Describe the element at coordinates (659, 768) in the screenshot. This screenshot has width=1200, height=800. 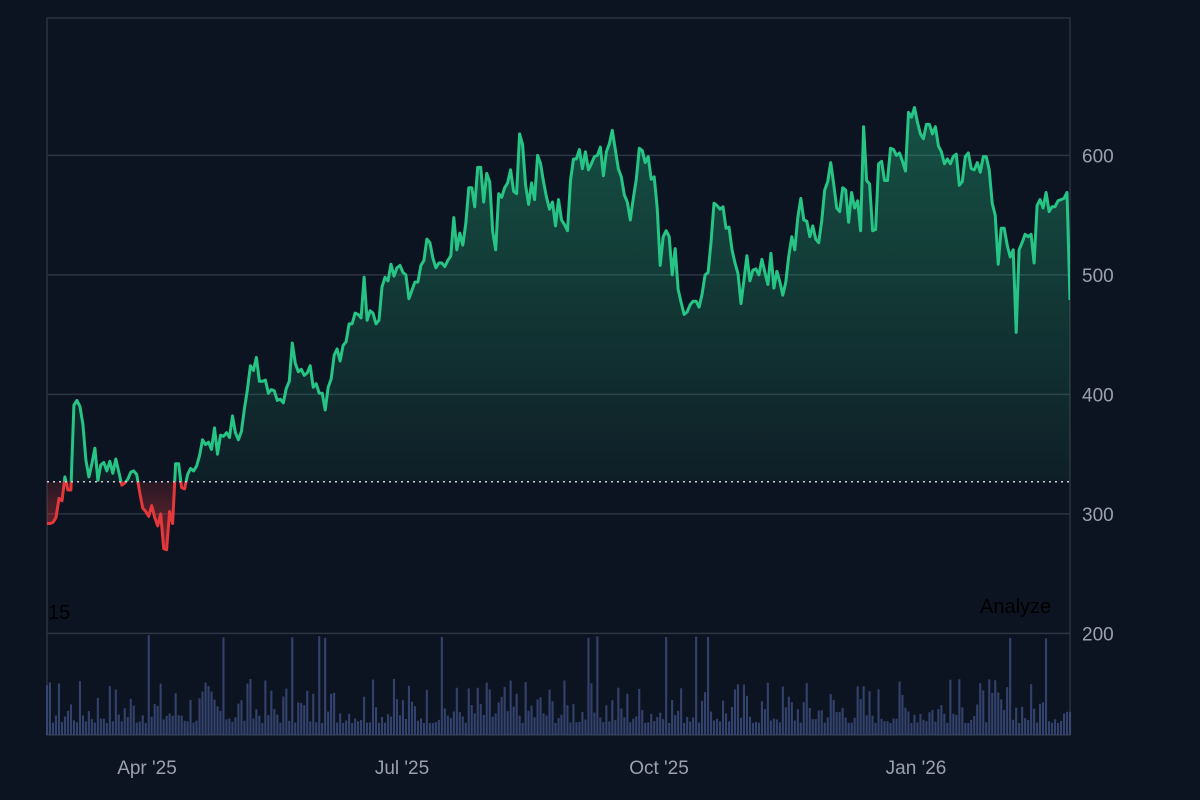
I see `x-tick-label: Oct '25` at that location.